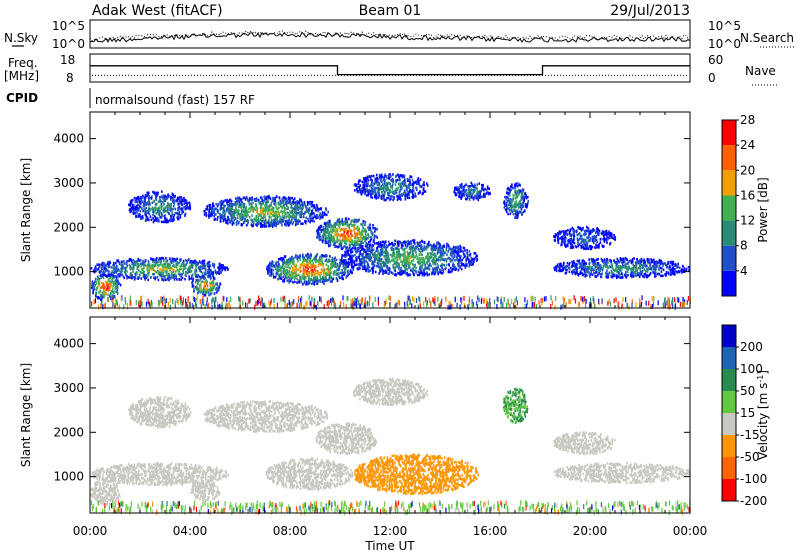 This screenshot has height=558, width=800. What do you see at coordinates (390, 38) in the screenshot?
I see `noise-sky-trace` at bounding box center [390, 38].